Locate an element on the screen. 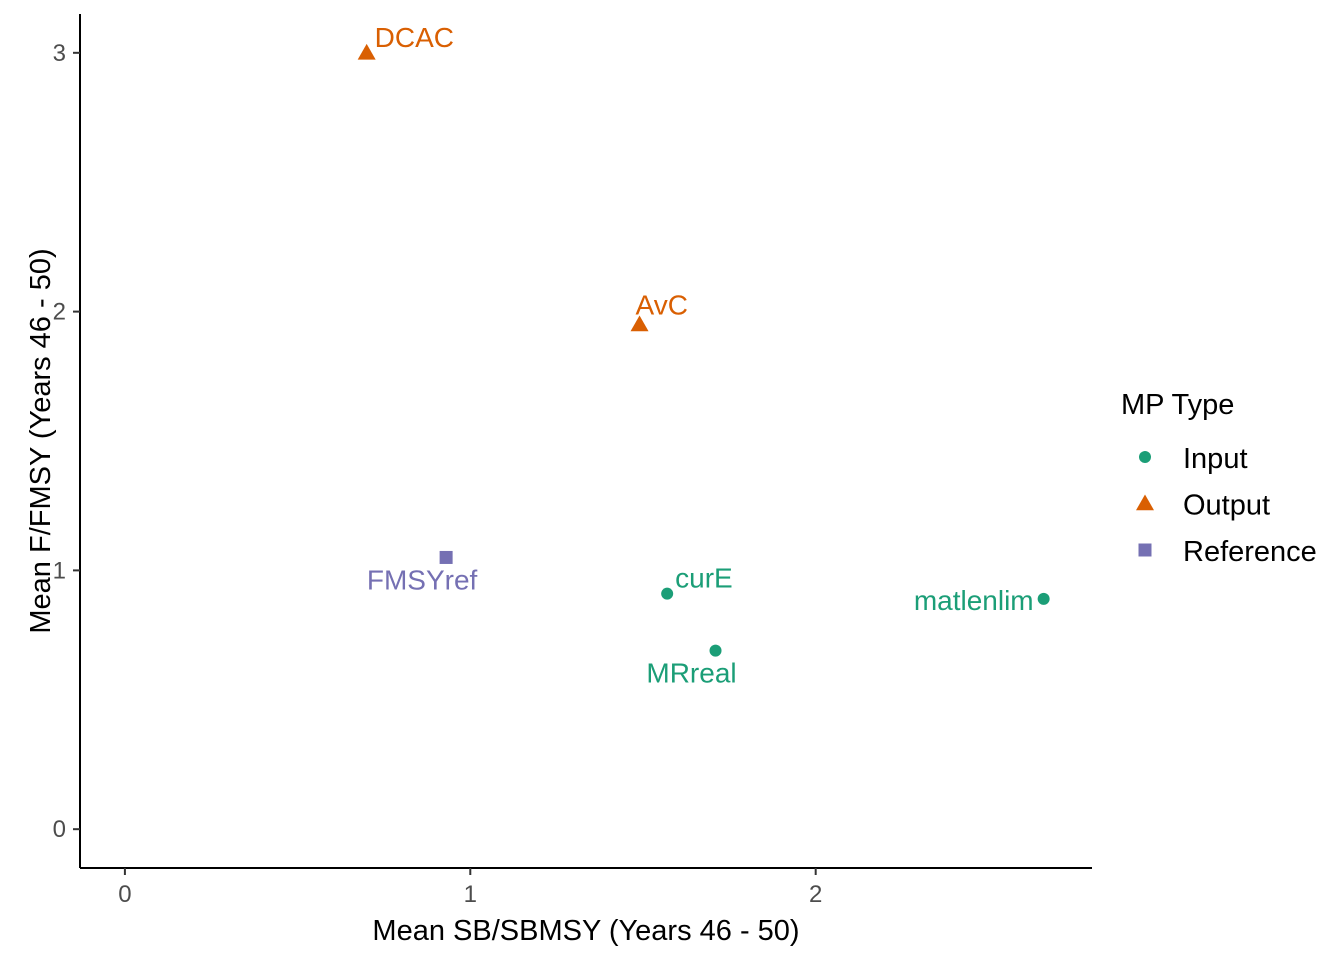 This screenshot has height=960, width=1344. legend: MP Type Input Output Reference is located at coordinates (1219, 478).